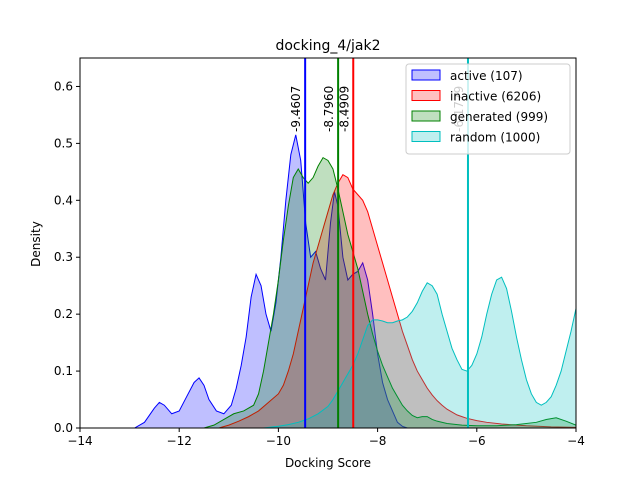 Image resolution: width=640 pixels, height=484 pixels. I want to click on y-tick-label-4: 0.4, so click(63, 200).